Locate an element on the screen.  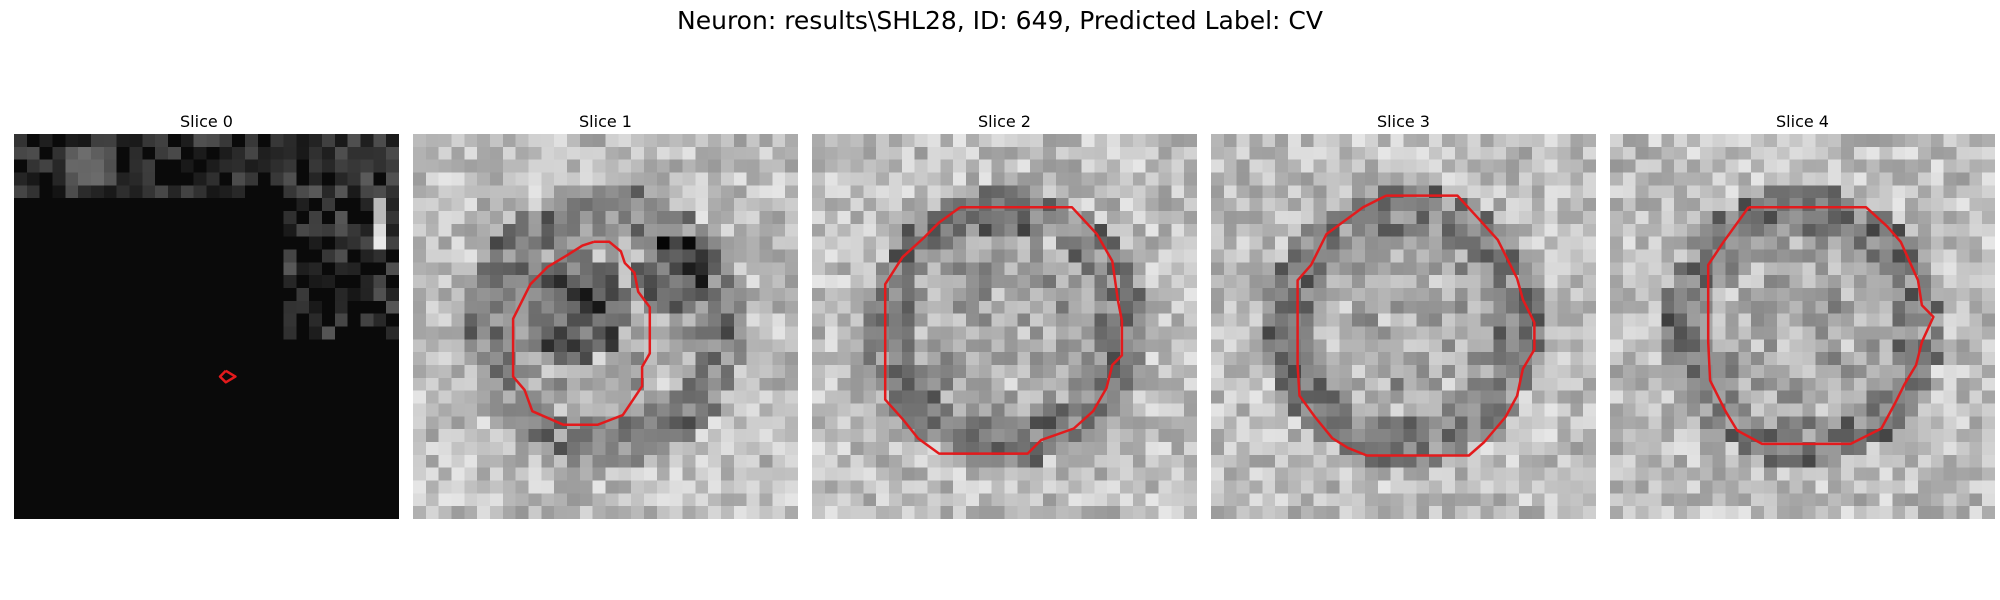
slice-panel-3: Slice 3 is located at coordinates (1403, 314).